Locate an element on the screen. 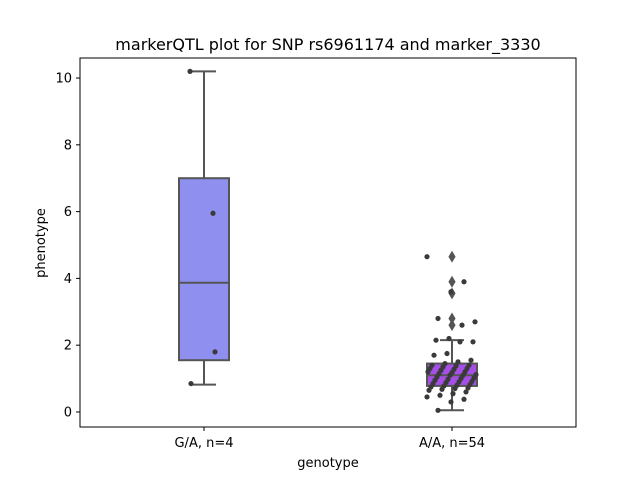  y-tick-label: 2 is located at coordinates (68, 346).